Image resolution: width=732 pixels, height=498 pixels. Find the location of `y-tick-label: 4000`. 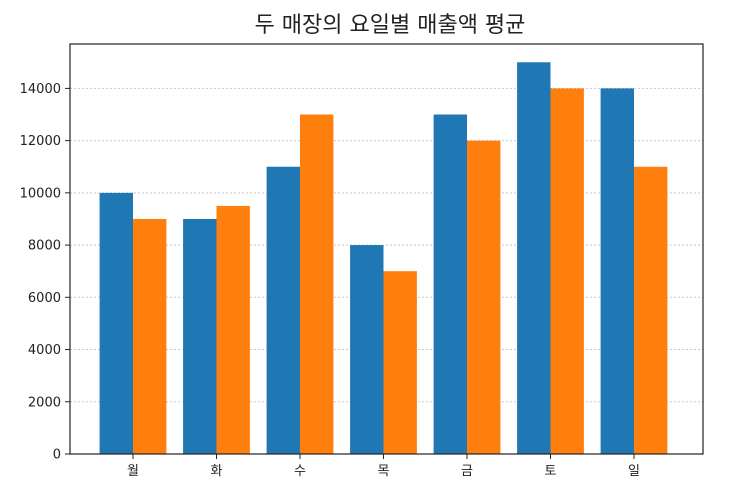

y-tick-label: 4000 is located at coordinates (44, 350).